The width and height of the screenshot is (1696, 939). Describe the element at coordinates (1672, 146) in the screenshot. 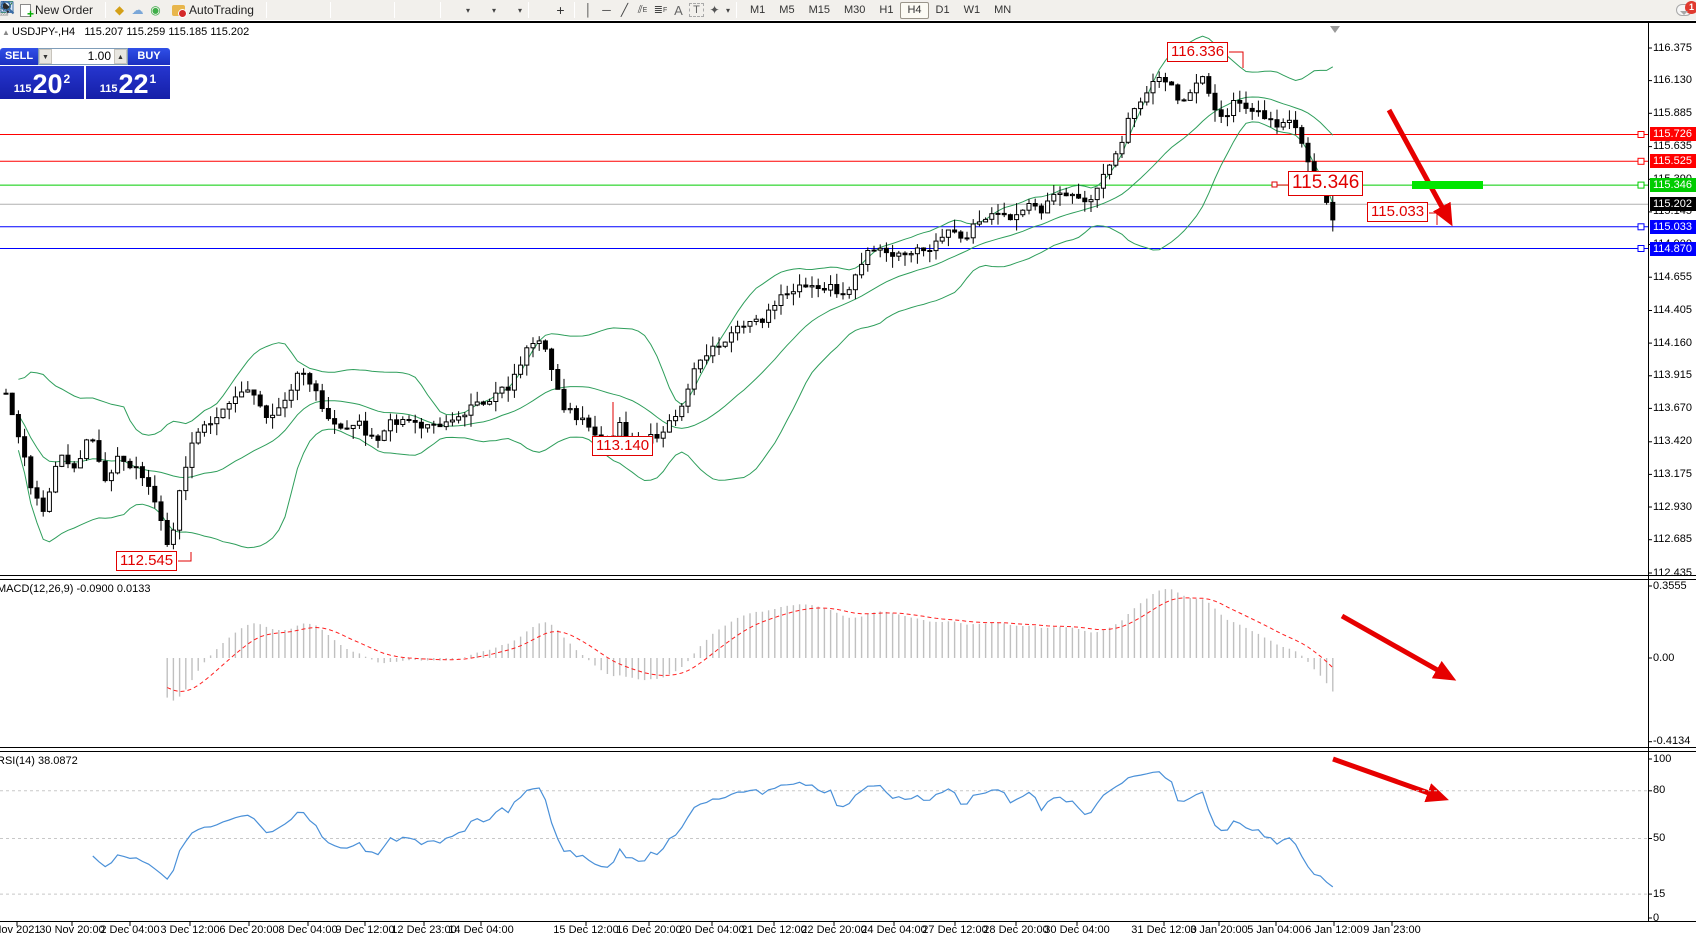

I see `price-tick-label: 115.635` at that location.